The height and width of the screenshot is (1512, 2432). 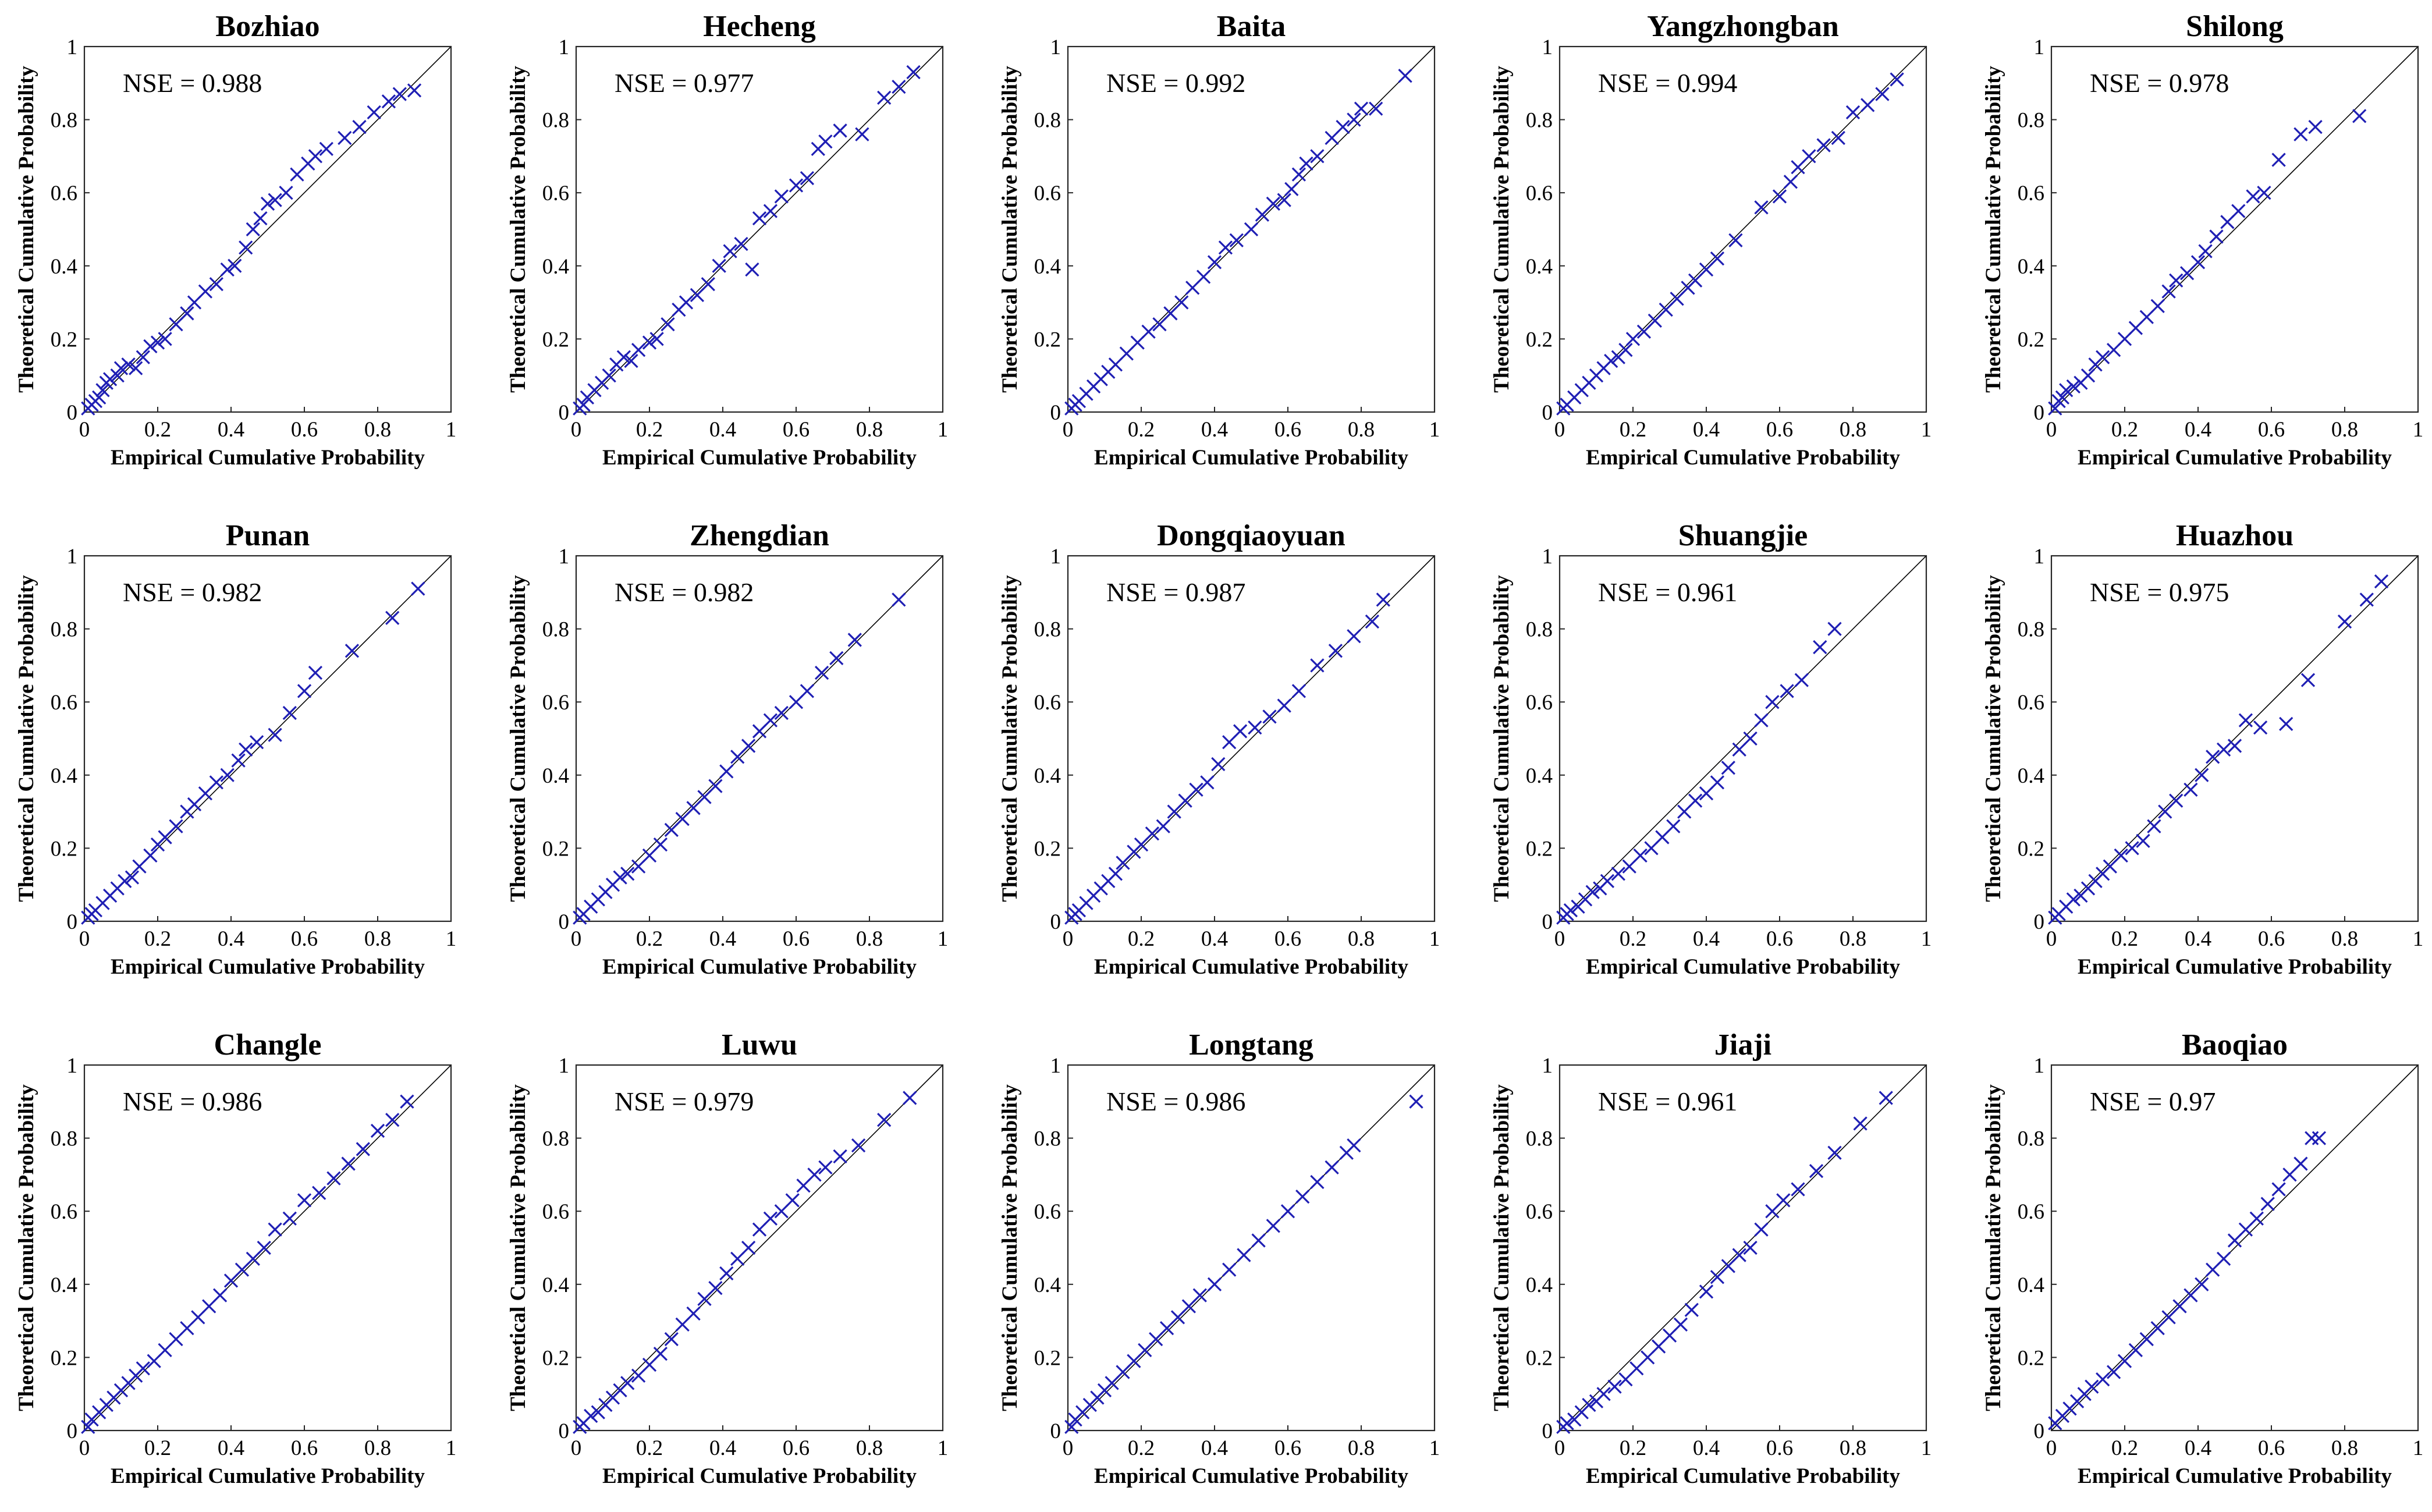 What do you see at coordinates (1667, 83) in the screenshot?
I see `nse-annotation: NSE = 0.994` at bounding box center [1667, 83].